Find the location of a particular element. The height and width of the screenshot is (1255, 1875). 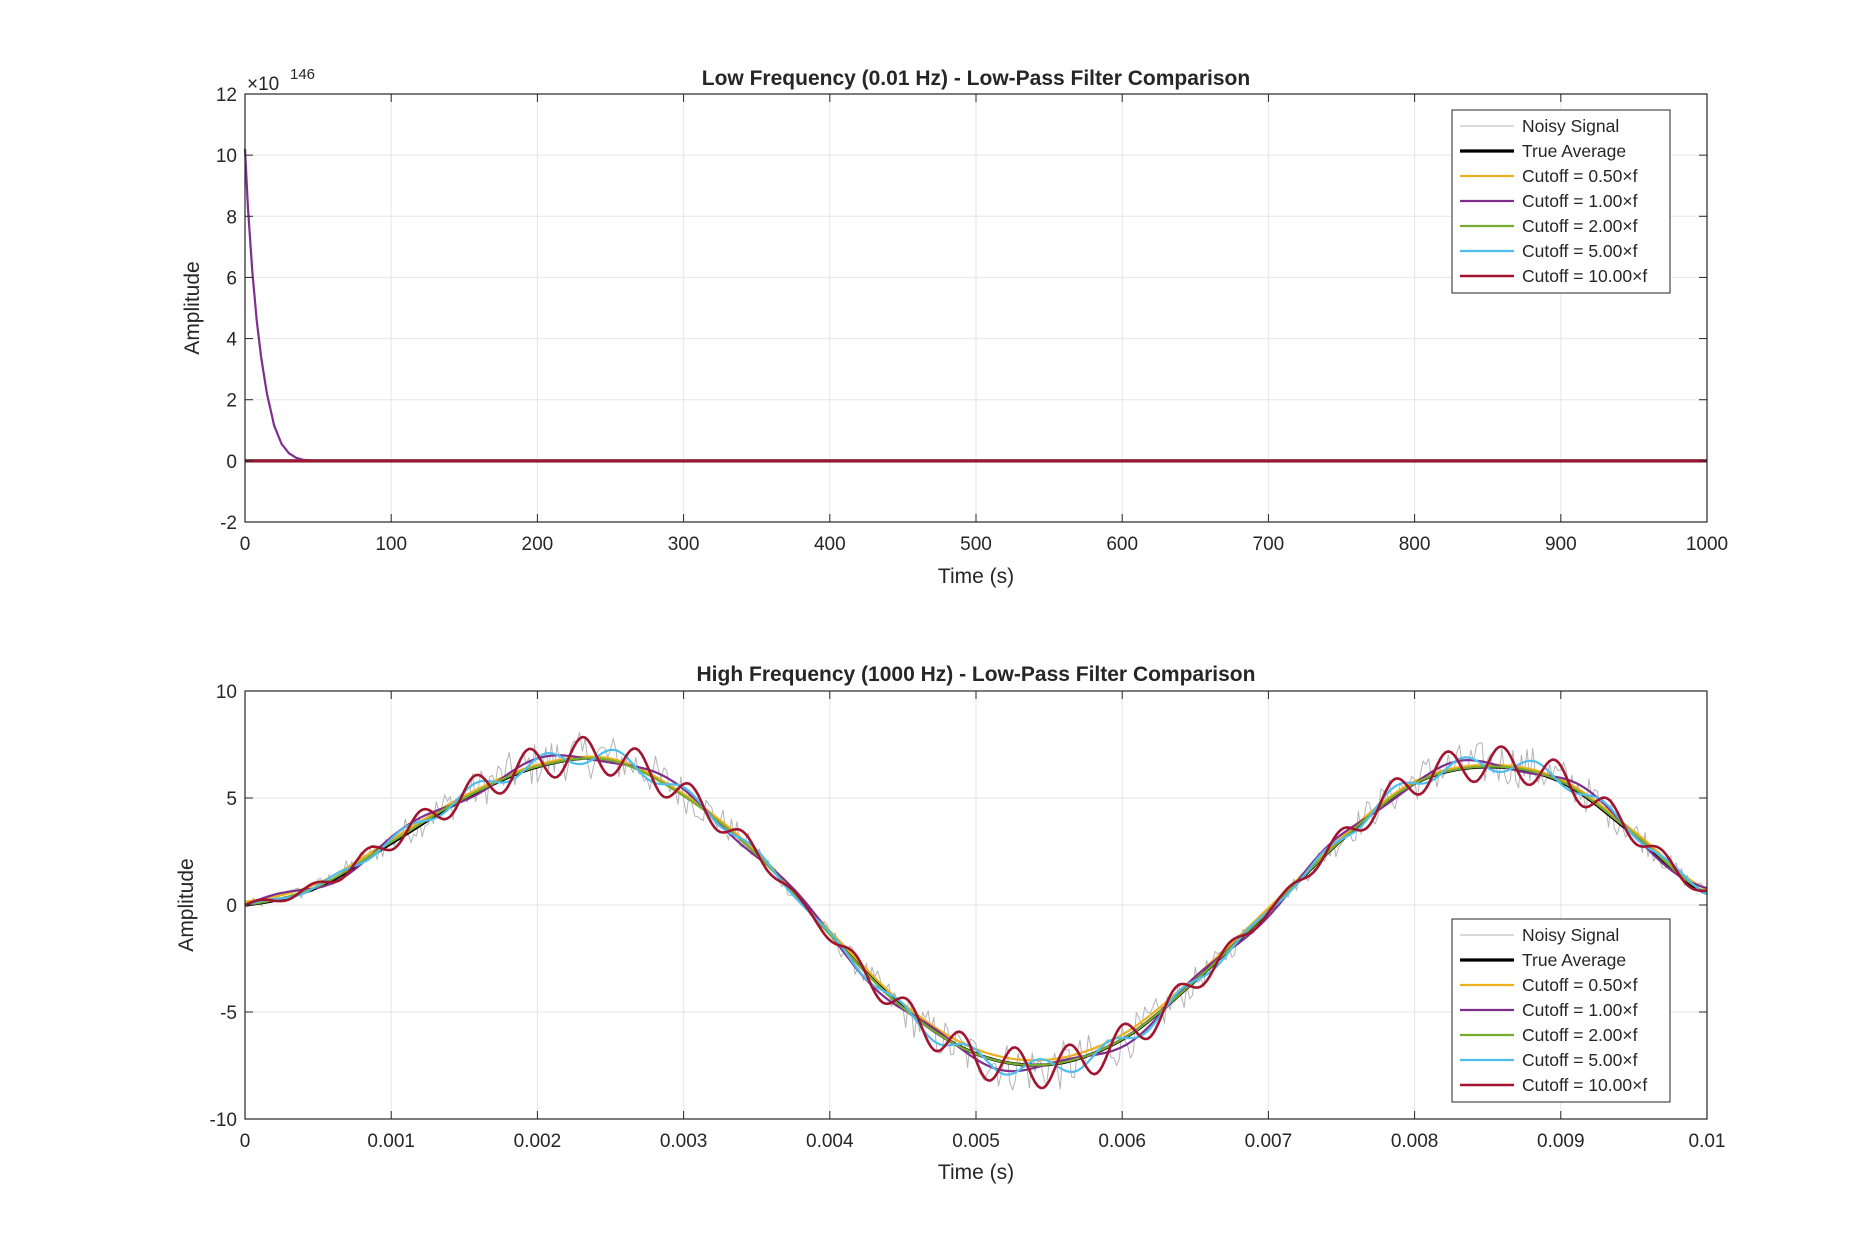

y-tick-label: -5 is located at coordinates (228, 1013).